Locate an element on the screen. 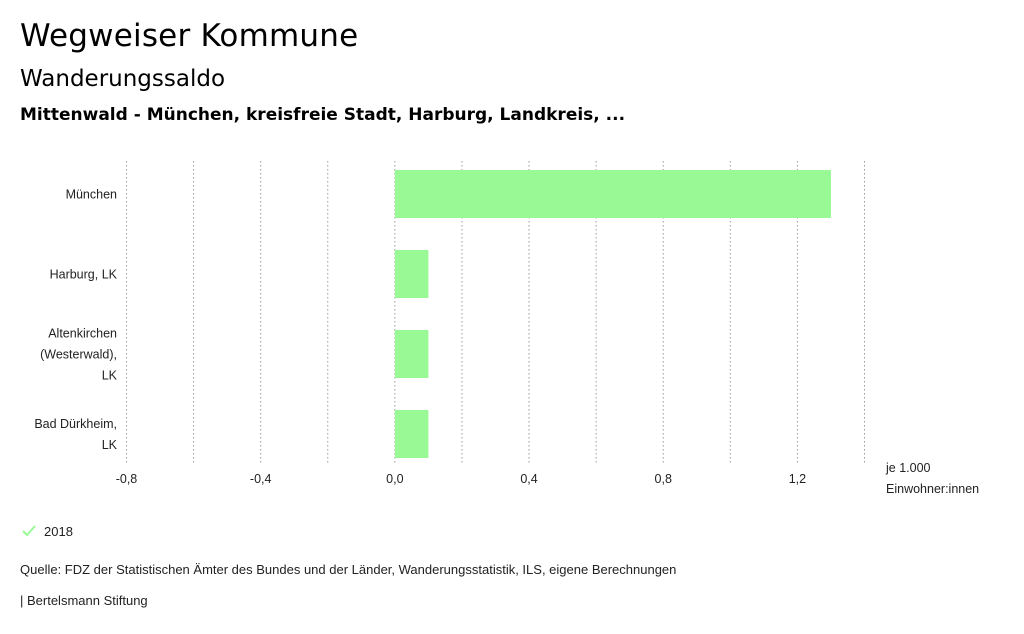 The height and width of the screenshot is (634, 1024). unit-label-line: Einwohner:innen is located at coordinates (932, 489).